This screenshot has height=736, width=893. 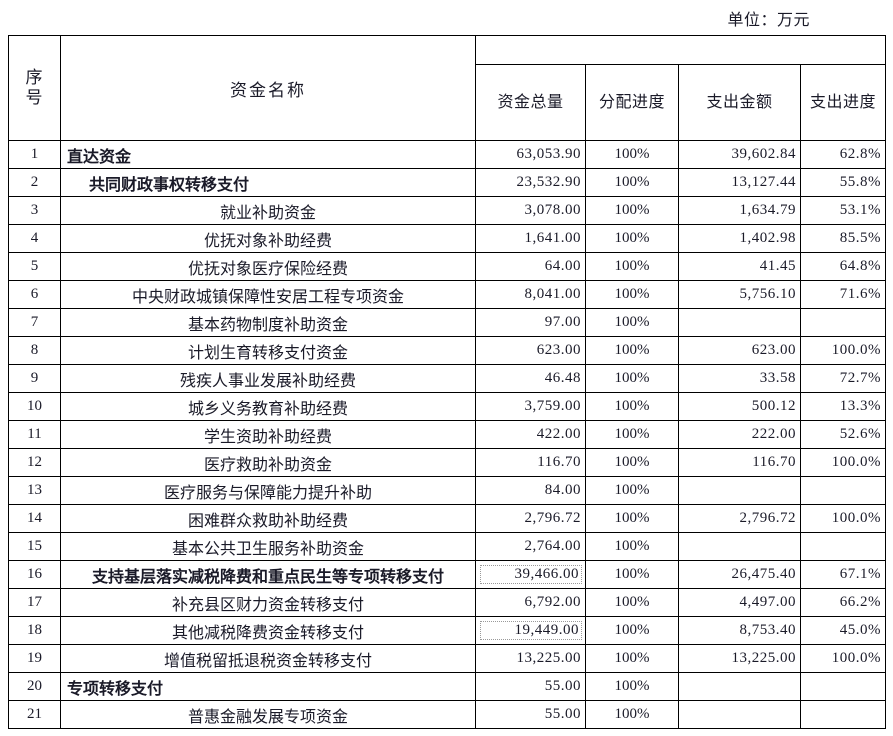 What do you see at coordinates (34, 210) in the screenshot?
I see `cell-sequence: 3` at bounding box center [34, 210].